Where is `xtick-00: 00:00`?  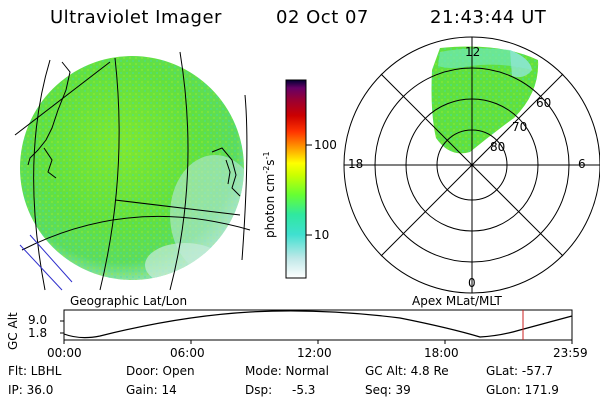
xtick-00: 00:00 is located at coordinates (64, 353).